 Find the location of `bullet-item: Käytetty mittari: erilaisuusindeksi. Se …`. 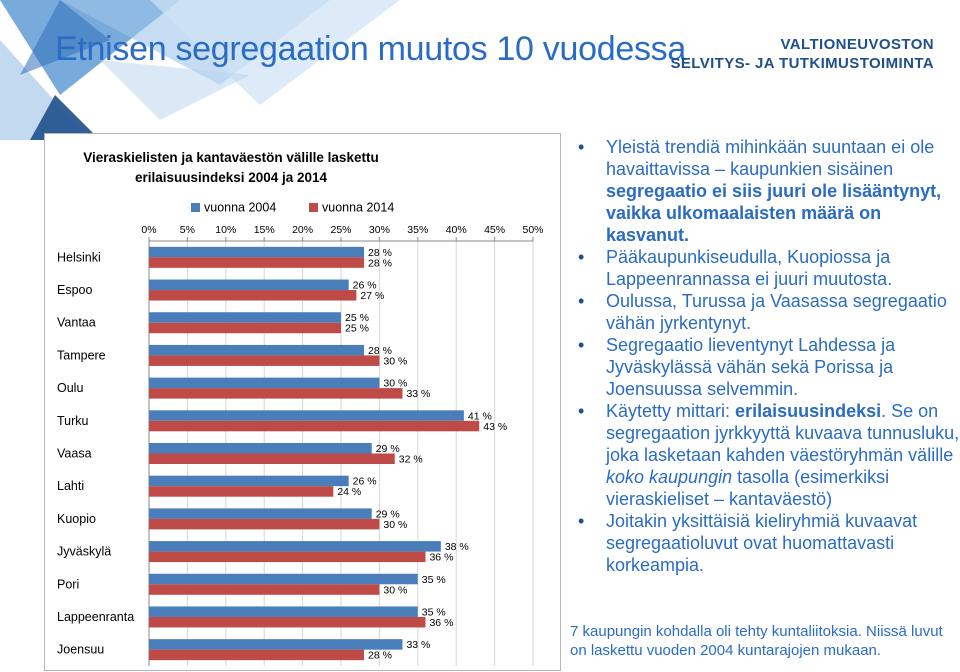

bullet-item: Käytetty mittari: erilaisuusindeksi. Se … is located at coordinates (769, 455).